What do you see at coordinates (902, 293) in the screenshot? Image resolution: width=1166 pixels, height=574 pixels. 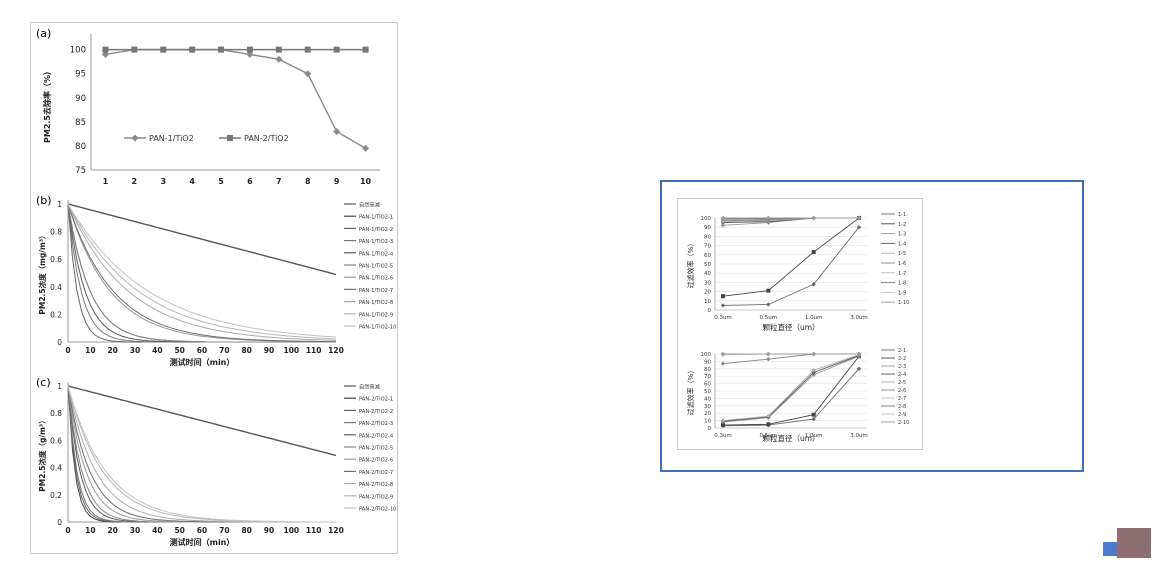 I see `legend-label-d: 1-9` at bounding box center [902, 293].